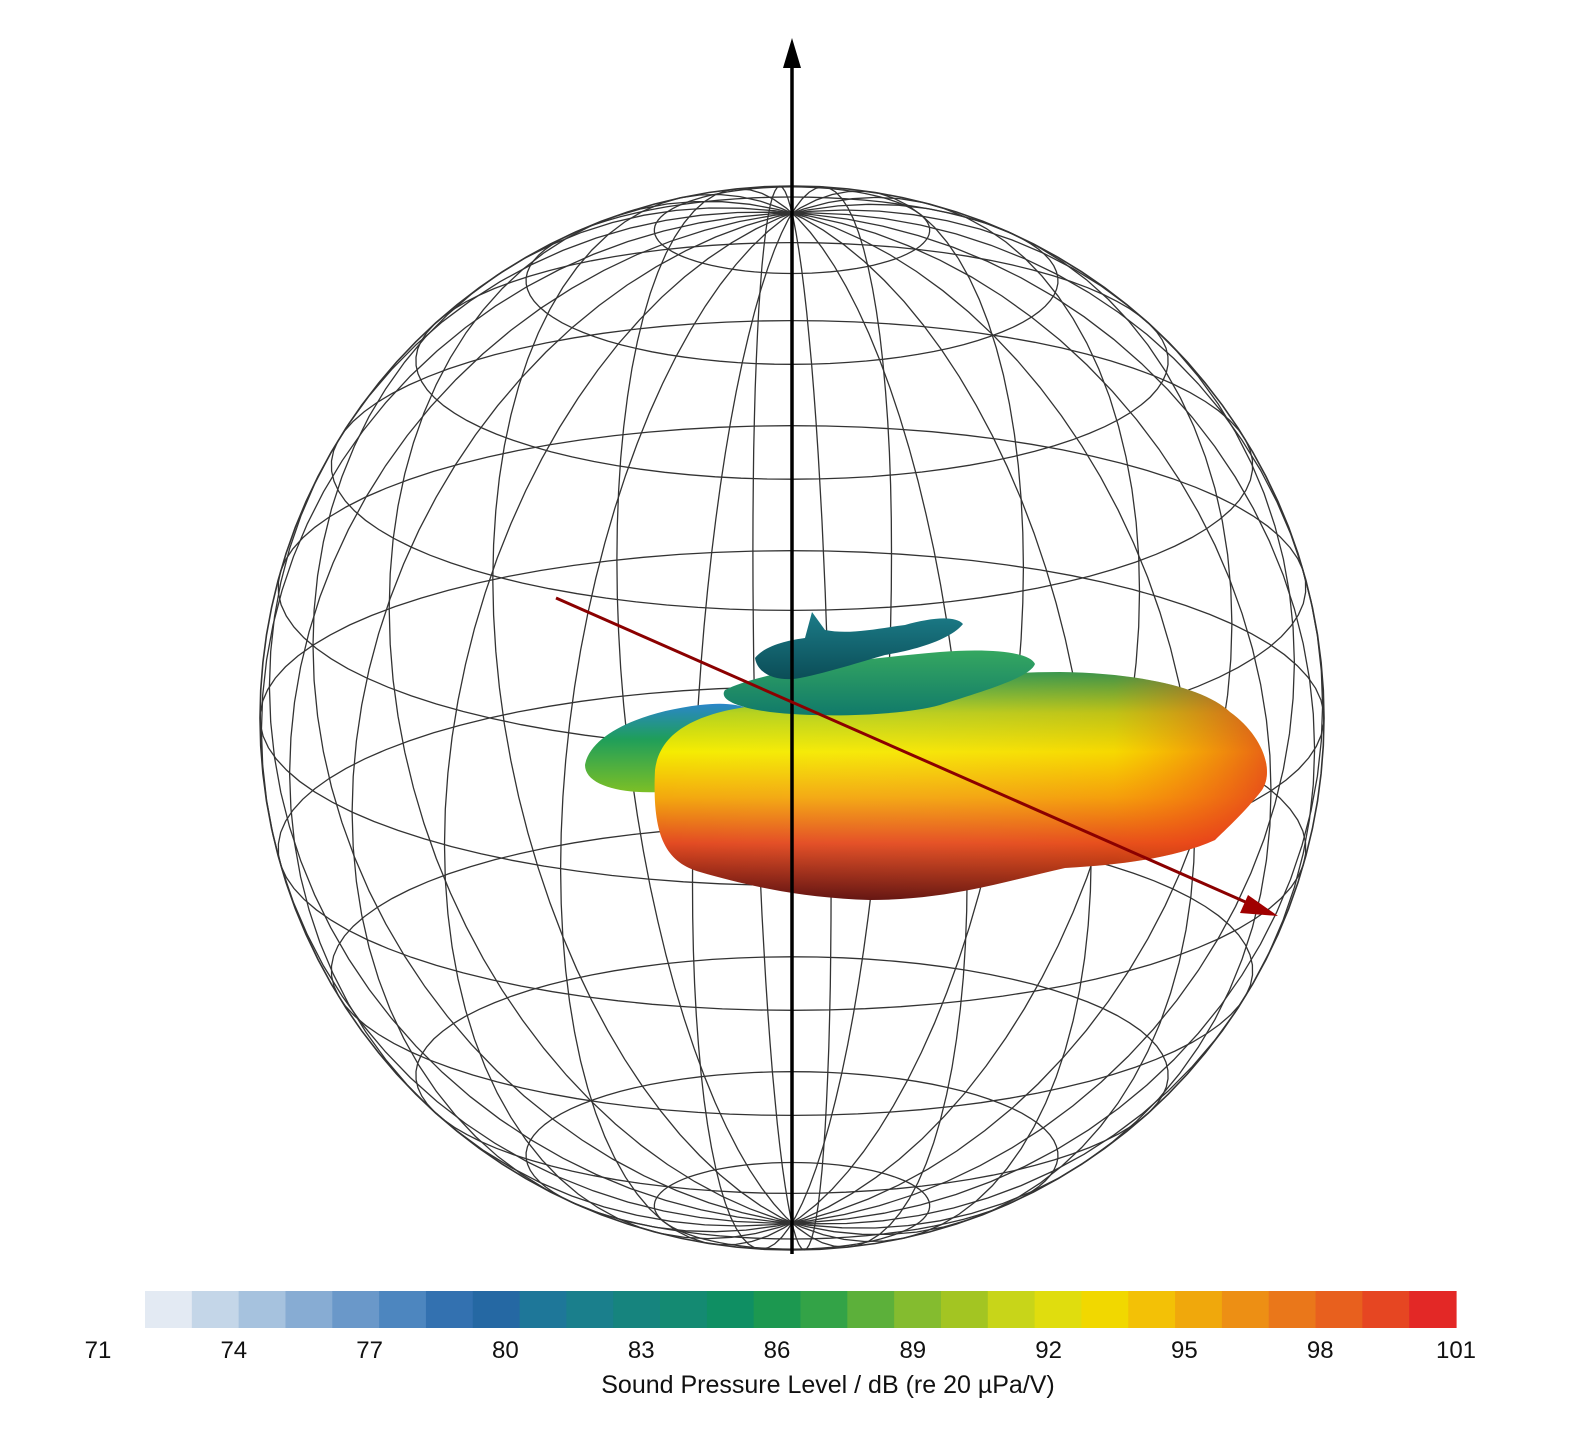 This screenshot has width=1576, height=1441. I want to click on colorbar-title: Sound Pressure Level / dB (re 20 µPa/V), so click(828, 1385).